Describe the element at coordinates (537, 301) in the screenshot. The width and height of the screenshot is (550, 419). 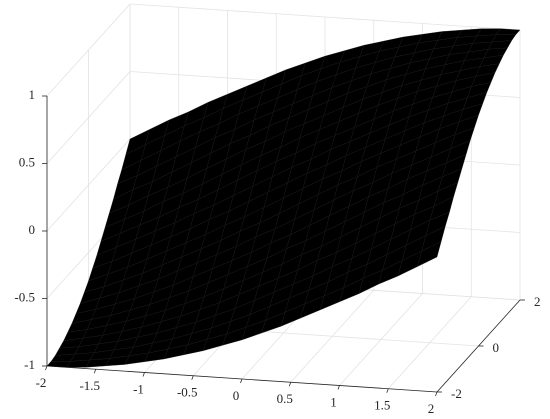
I see `y-tick-label: 2` at that location.